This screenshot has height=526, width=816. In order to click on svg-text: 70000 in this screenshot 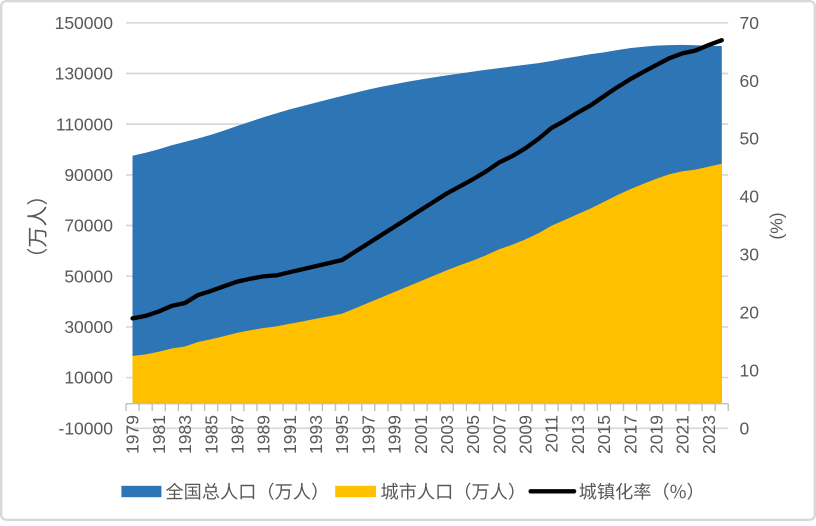, I will do `click(88, 226)`.